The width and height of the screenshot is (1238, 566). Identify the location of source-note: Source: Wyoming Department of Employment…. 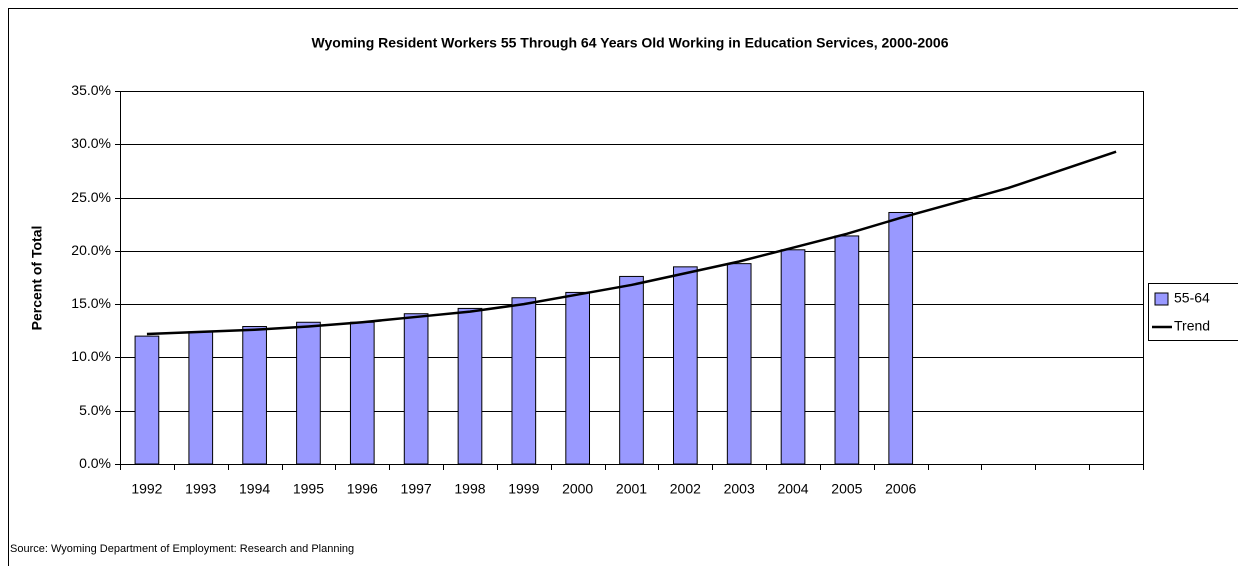
(182, 549).